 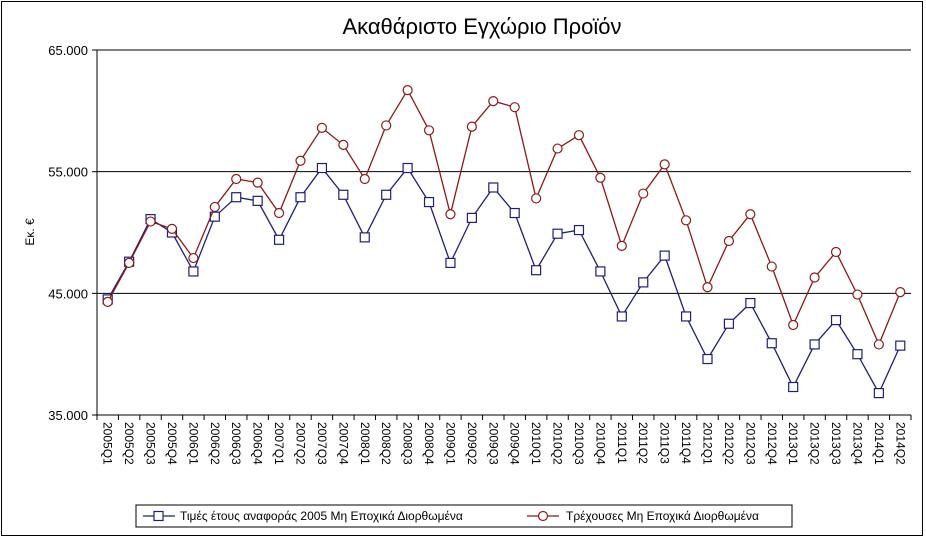 I want to click on legend-box, so click(x=464, y=516).